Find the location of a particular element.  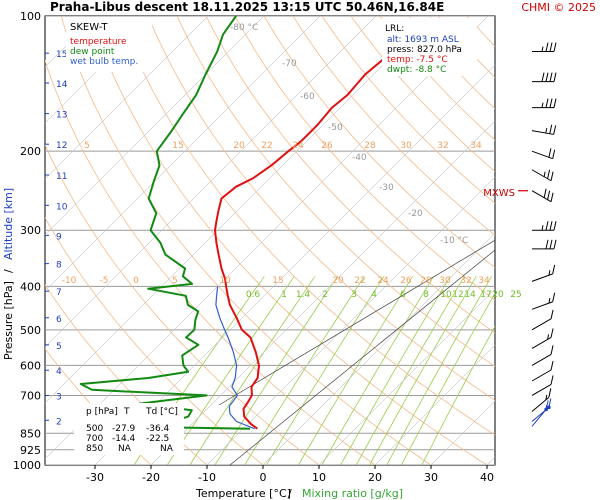

theta-label: 34 is located at coordinates (476, 146).